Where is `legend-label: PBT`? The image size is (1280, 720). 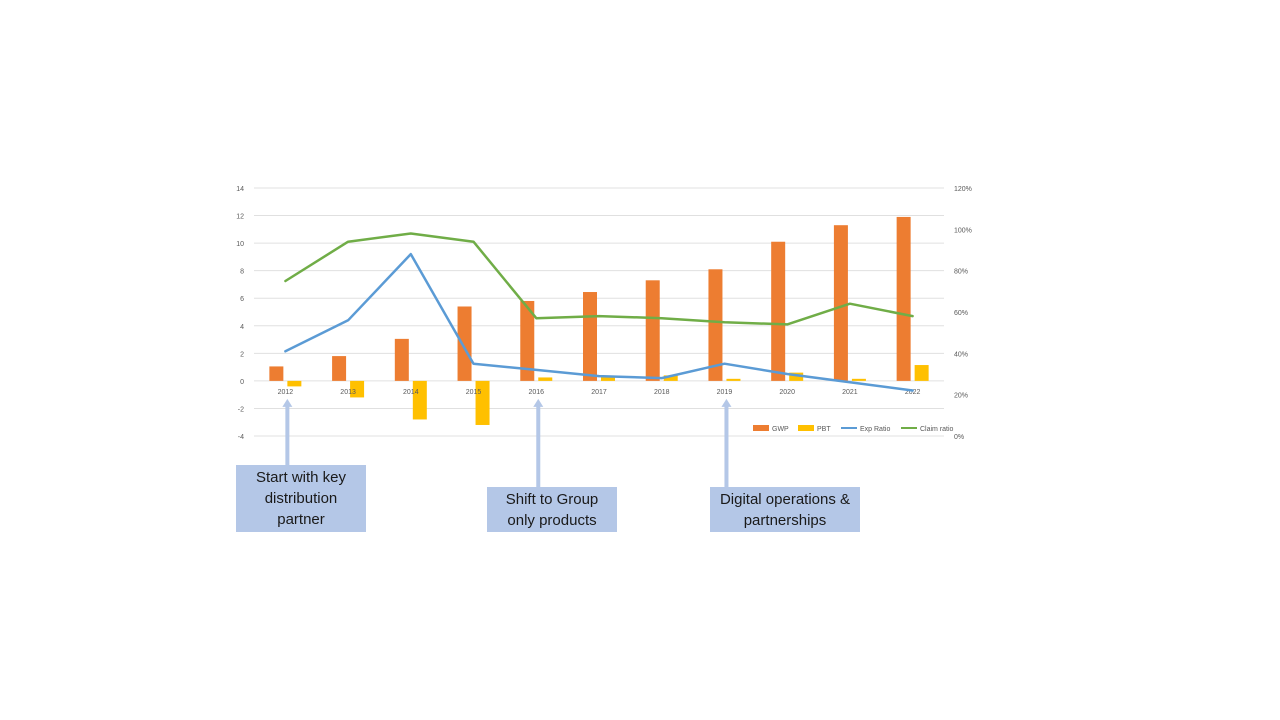 legend-label: PBT is located at coordinates (824, 429).